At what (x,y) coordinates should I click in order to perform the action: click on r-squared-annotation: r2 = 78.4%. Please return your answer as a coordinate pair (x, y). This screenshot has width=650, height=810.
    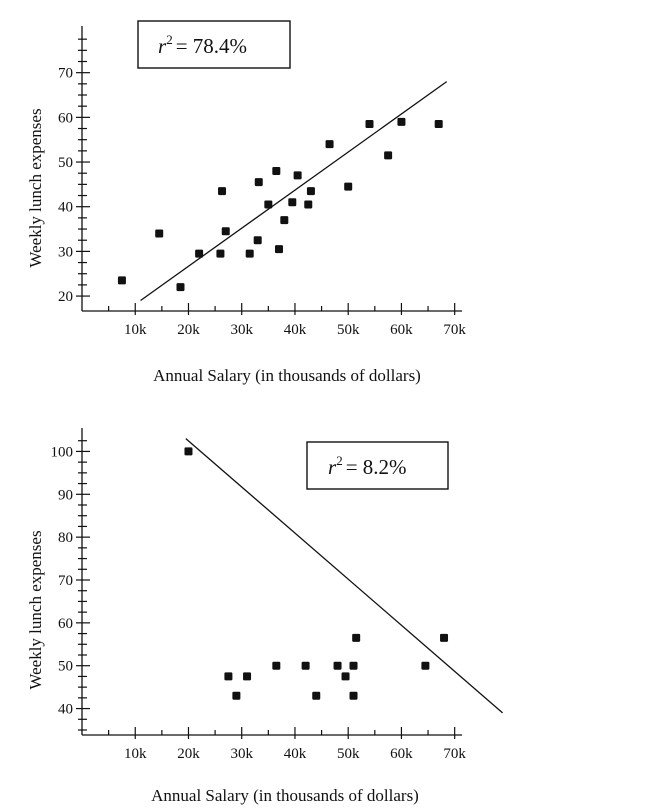
    Looking at the image, I should click on (214, 44).